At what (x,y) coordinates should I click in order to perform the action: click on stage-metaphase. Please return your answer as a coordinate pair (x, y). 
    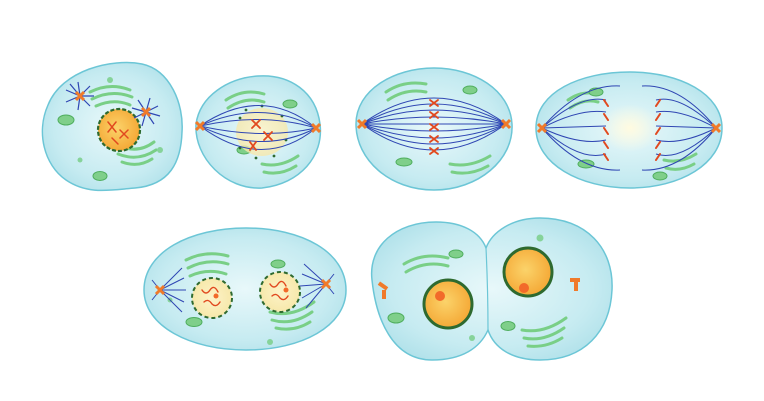
    Looking at the image, I should click on (434, 129).